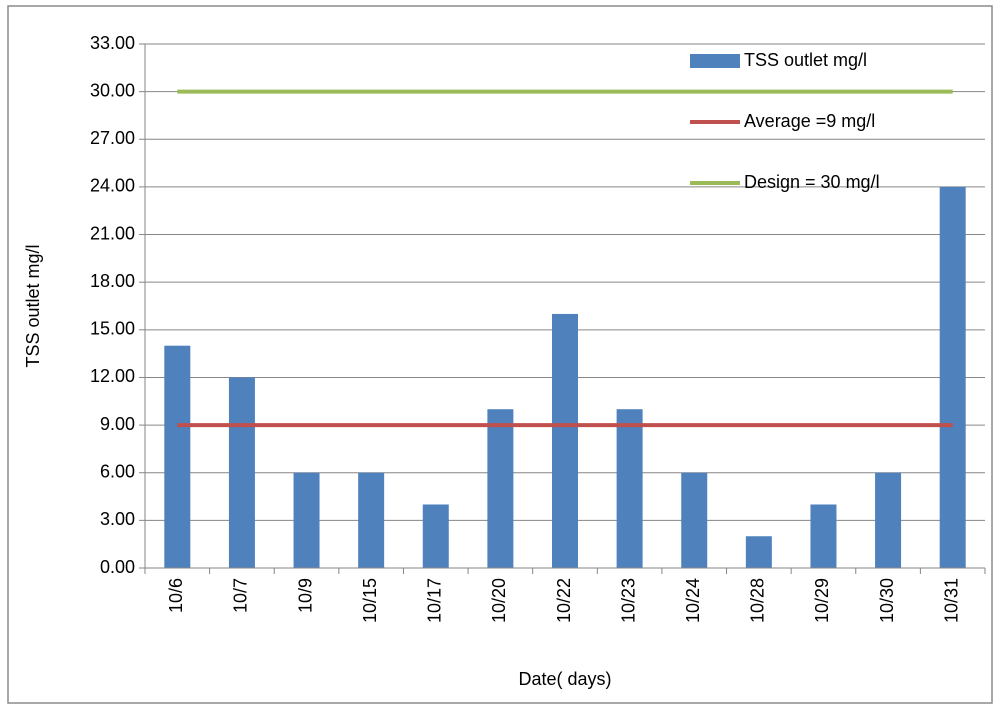 The image size is (1000, 714). I want to click on y-tick-label: 6.00, so click(117, 471).